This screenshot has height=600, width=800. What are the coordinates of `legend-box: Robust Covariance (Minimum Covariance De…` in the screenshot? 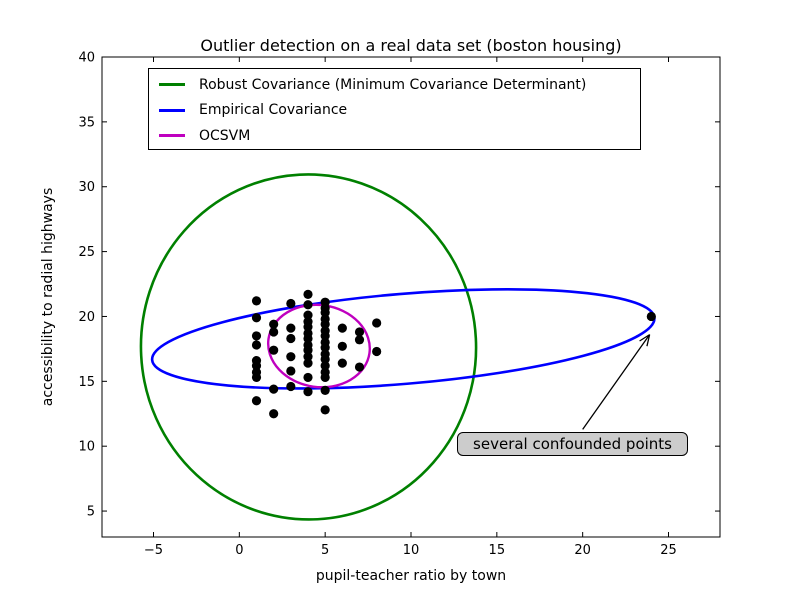 It's located at (394, 109).